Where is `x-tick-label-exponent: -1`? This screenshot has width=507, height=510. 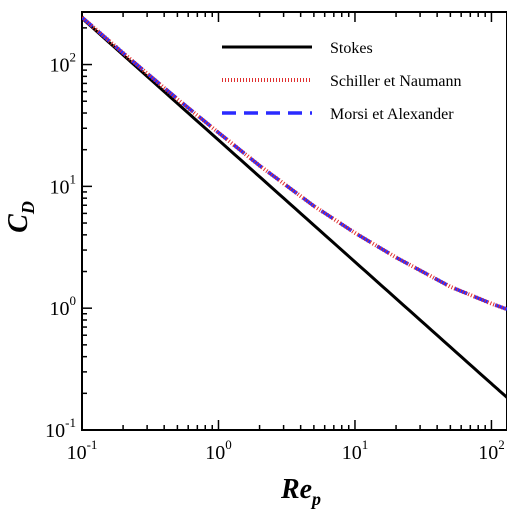
x-tick-label-exponent: -1 is located at coordinates (92, 444).